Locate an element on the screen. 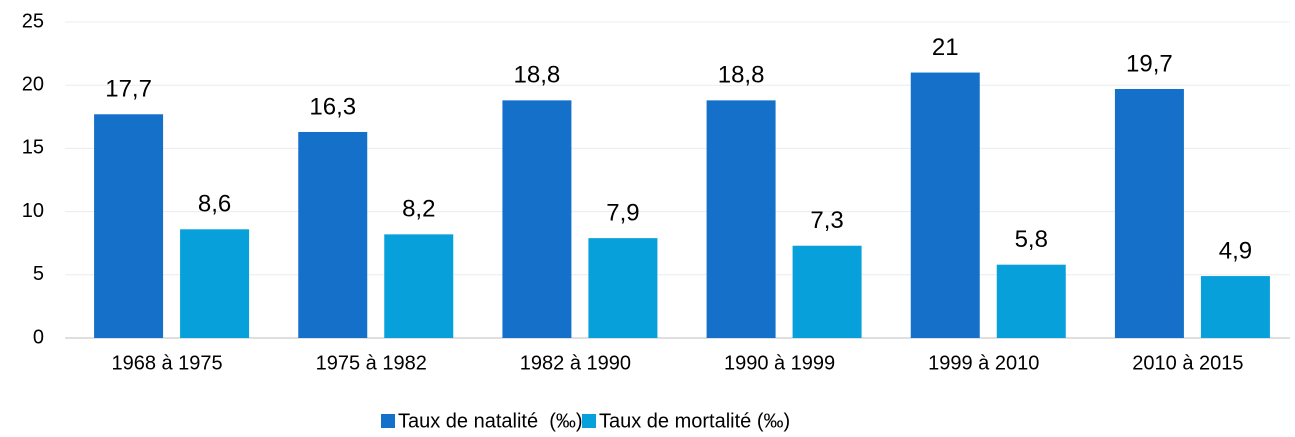 The width and height of the screenshot is (1295, 437). x-tick-label: 1982 à 1990 is located at coordinates (575, 363).